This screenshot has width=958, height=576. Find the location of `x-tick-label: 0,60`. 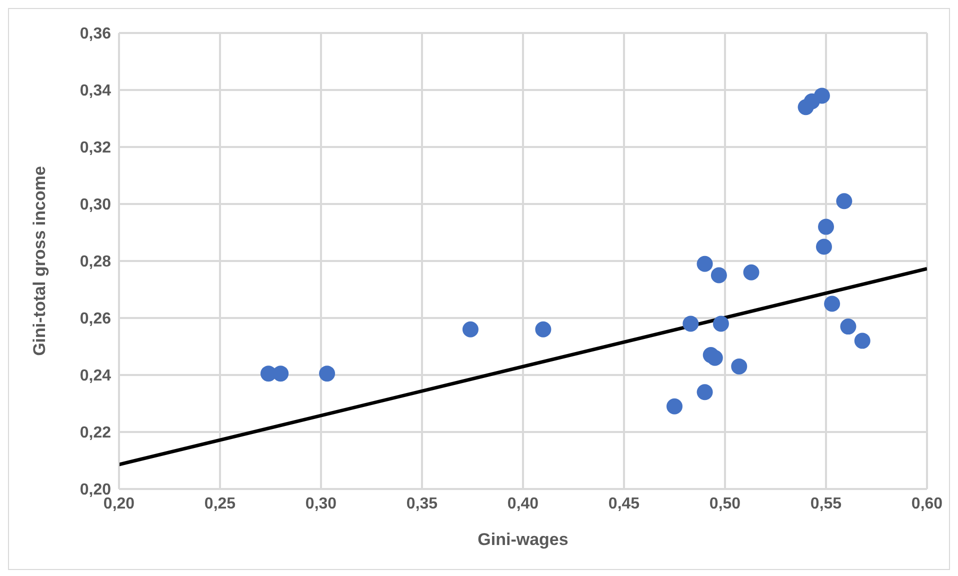

x-tick-label: 0,60 is located at coordinates (927, 503).